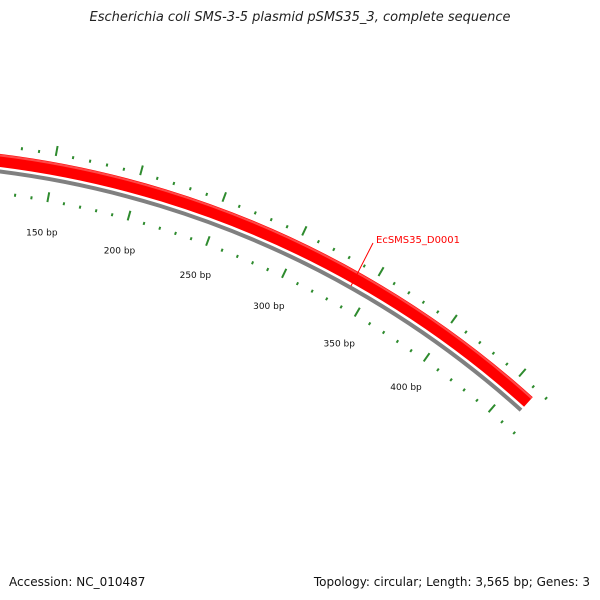 Image resolution: width=600 pixels, height=600 pixels. What do you see at coordinates (269, 307) in the screenshot?
I see `tick-label: 300 bp` at bounding box center [269, 307].